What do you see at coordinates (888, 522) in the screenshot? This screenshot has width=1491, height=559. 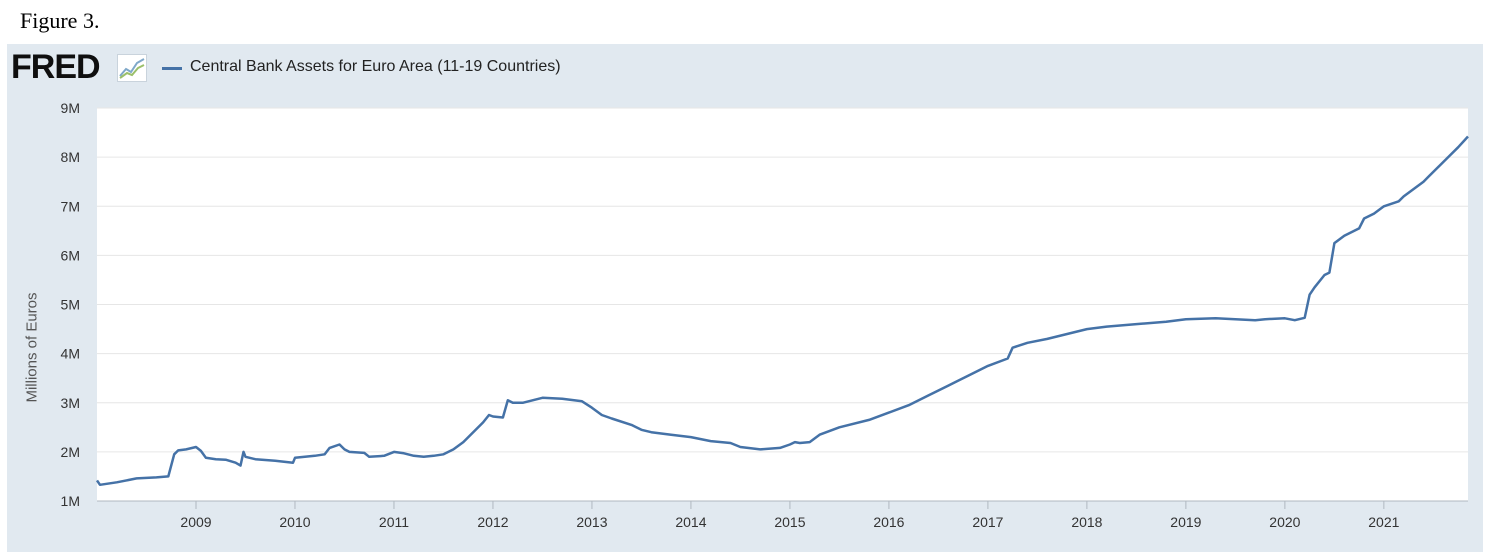 I see `x-tick-label: 2016` at bounding box center [888, 522].